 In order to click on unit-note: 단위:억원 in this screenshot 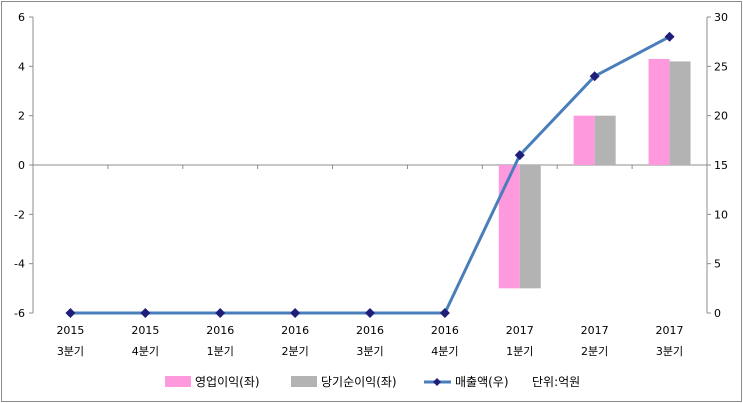, I will do `click(556, 382)`.